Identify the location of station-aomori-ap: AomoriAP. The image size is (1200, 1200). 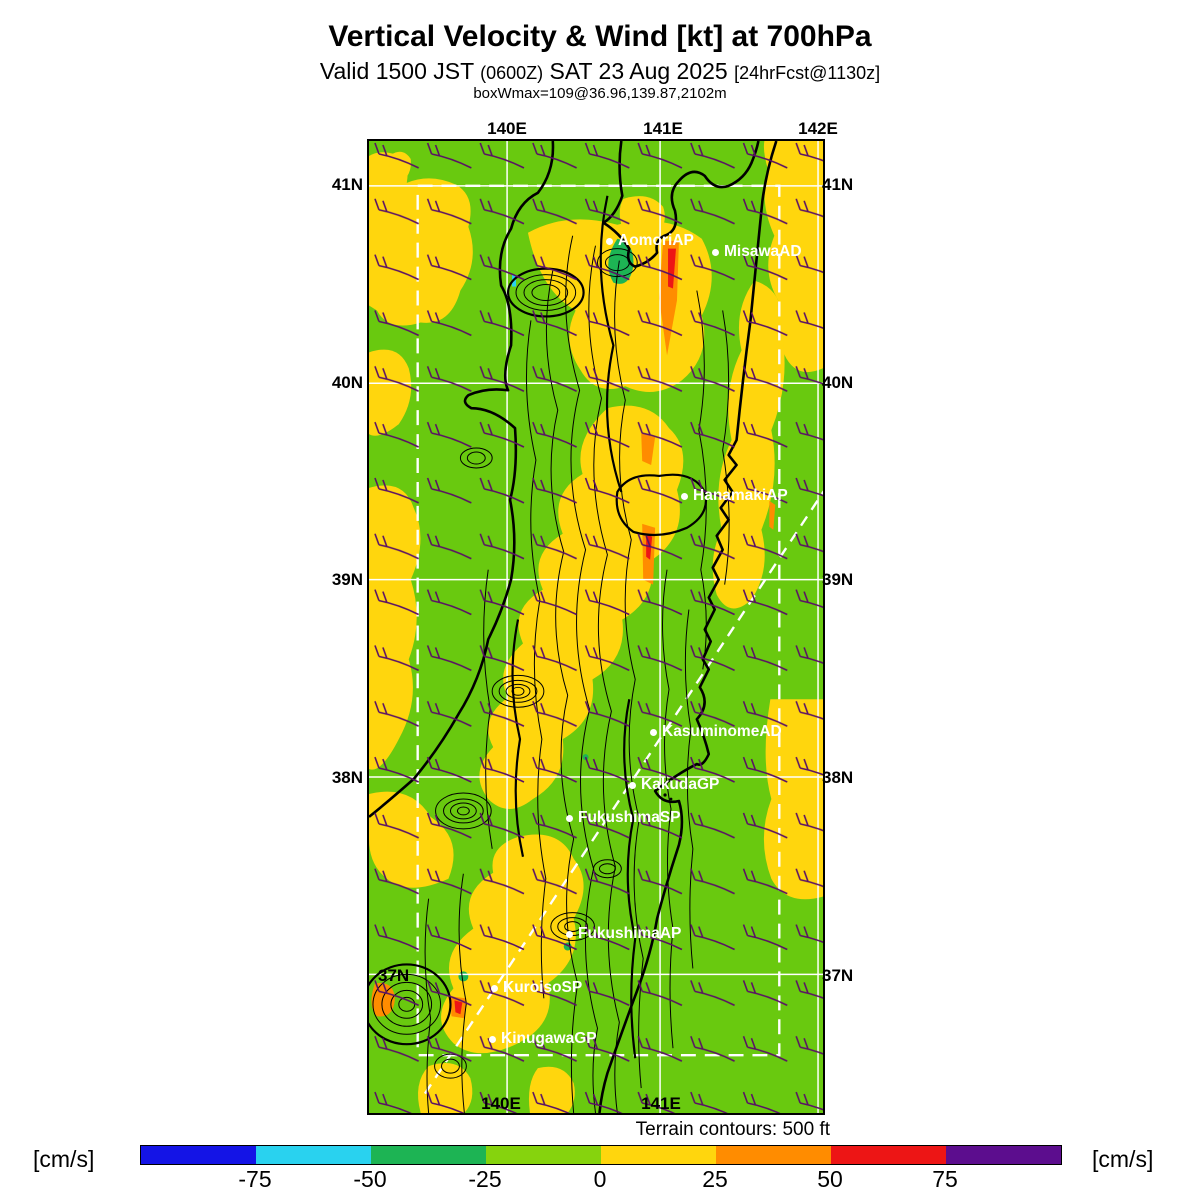
(650, 241).